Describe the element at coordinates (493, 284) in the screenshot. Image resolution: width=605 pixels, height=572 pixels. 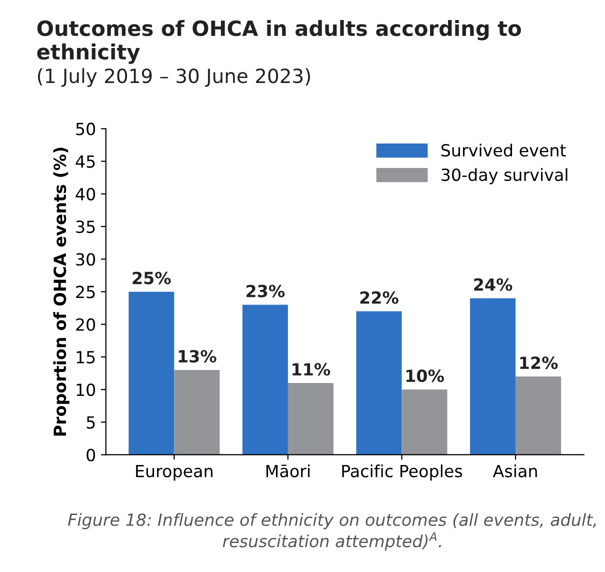
I see `data-label: 24%` at that location.